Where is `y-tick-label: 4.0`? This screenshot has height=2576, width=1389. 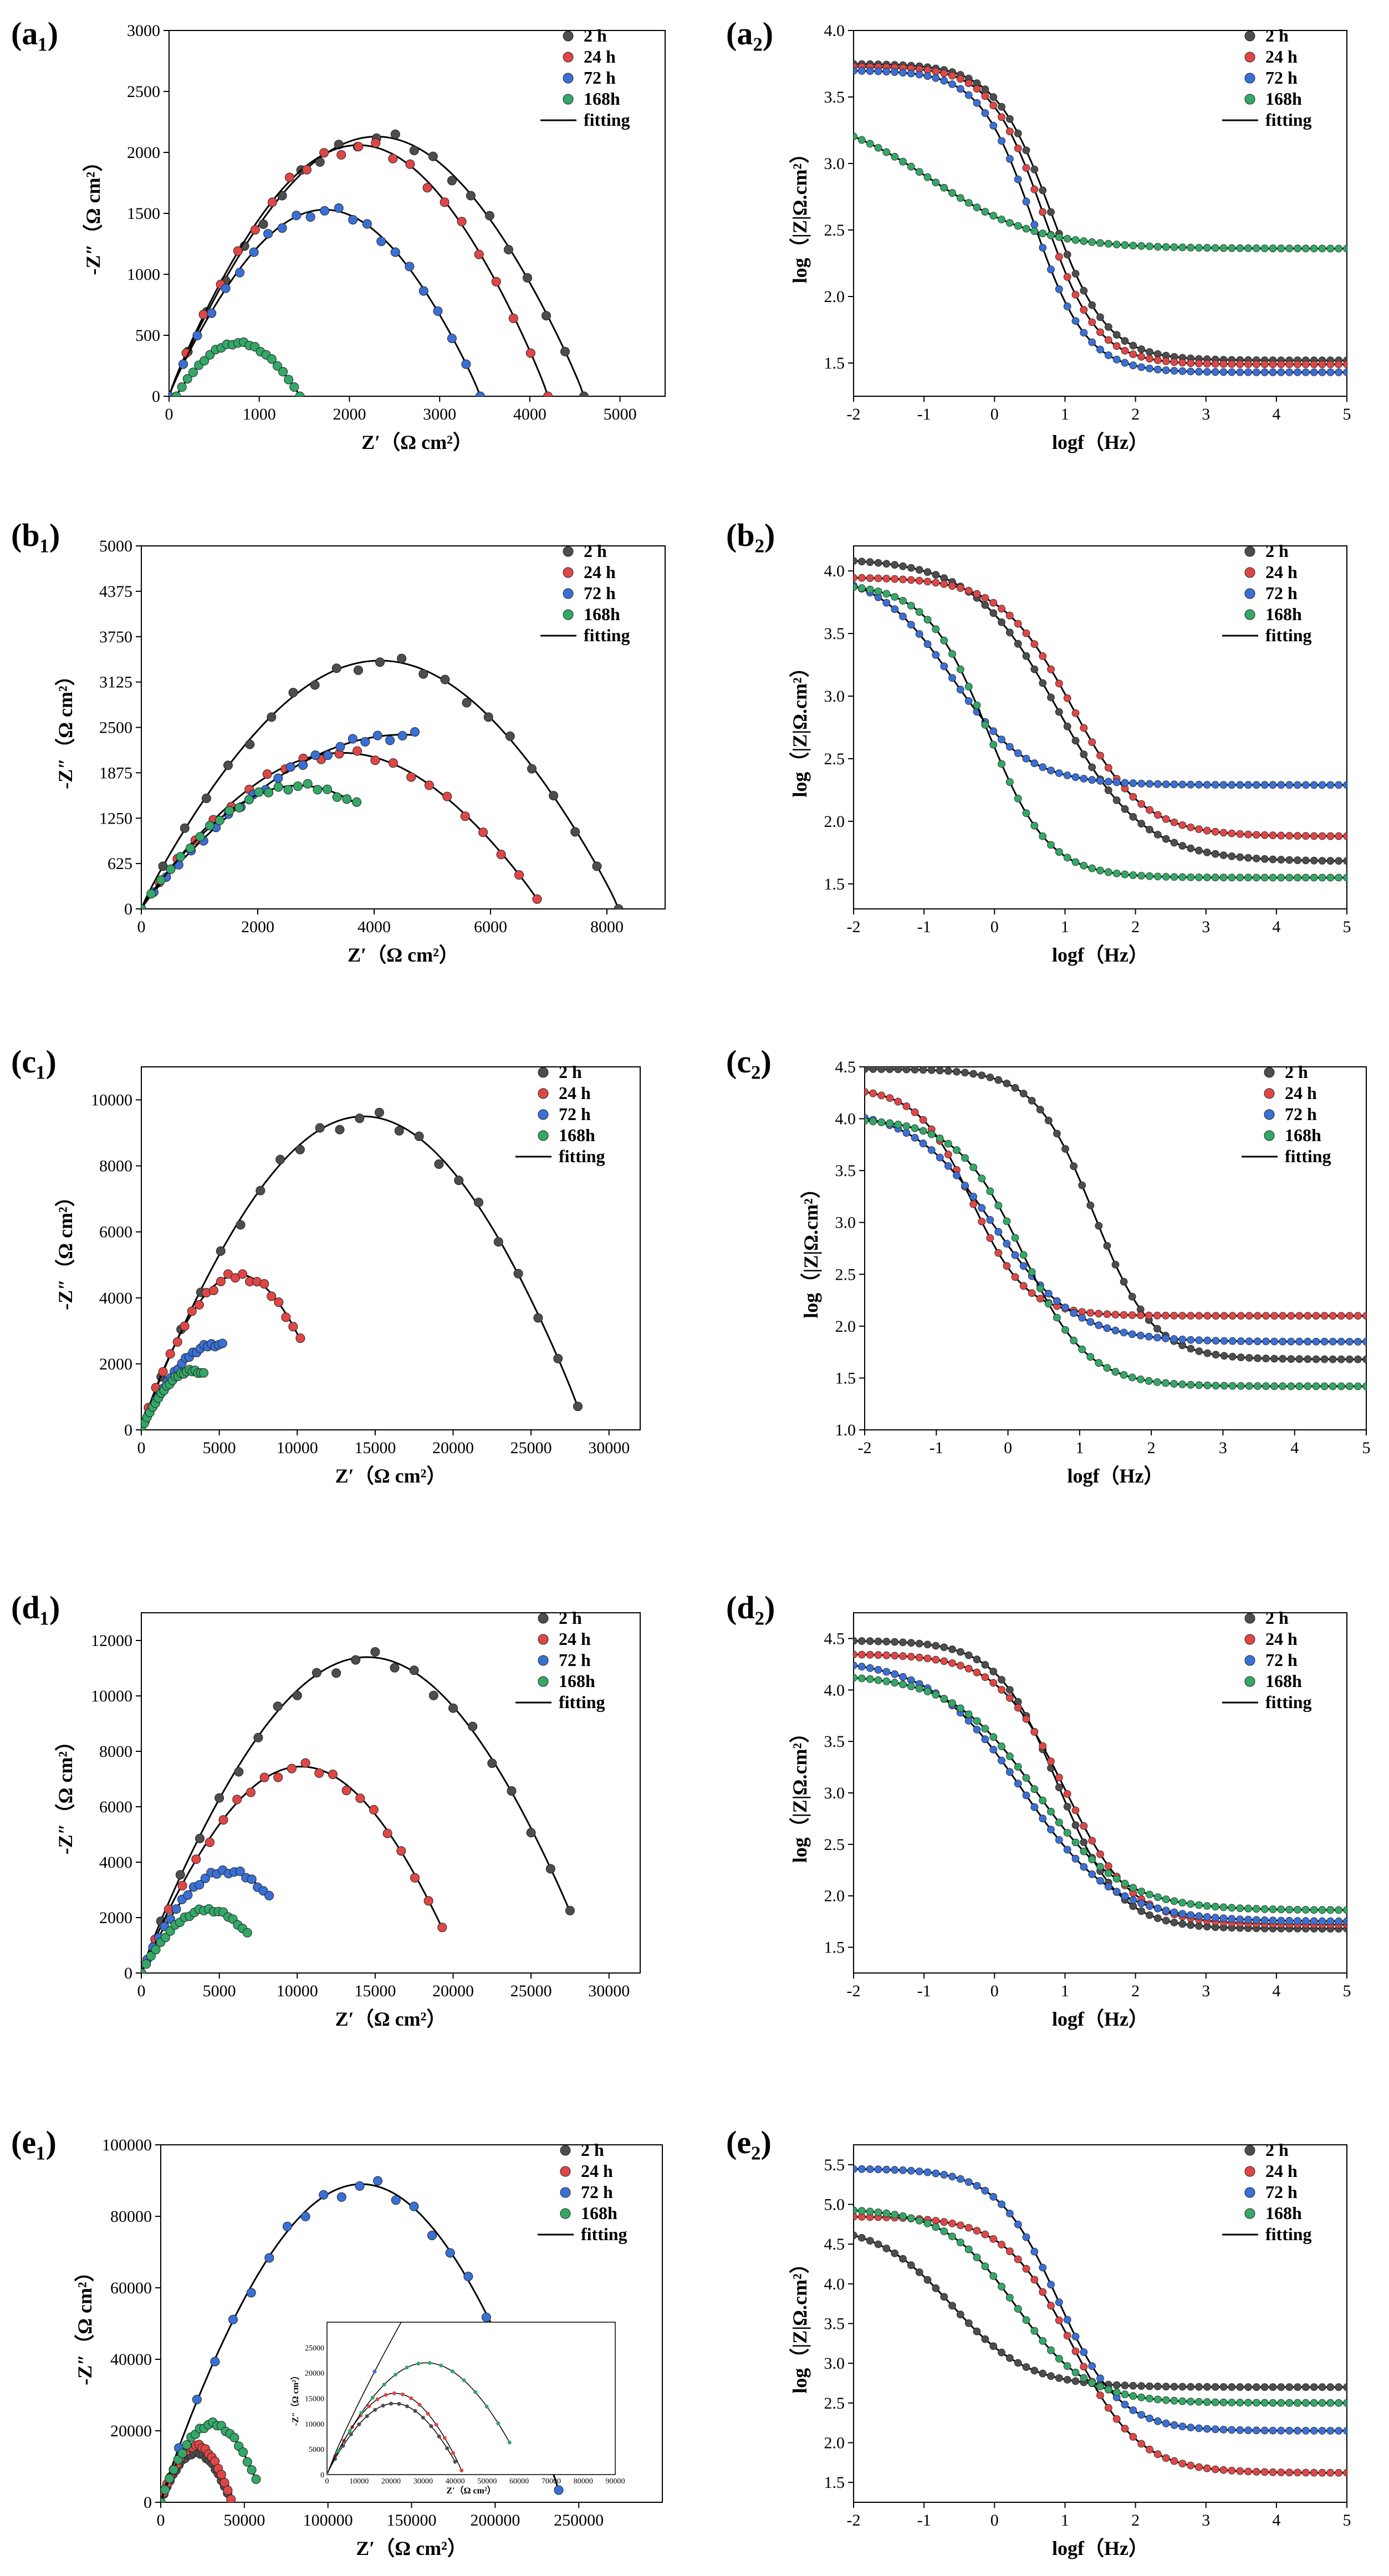
y-tick-label: 4.0 is located at coordinates (846, 1119).